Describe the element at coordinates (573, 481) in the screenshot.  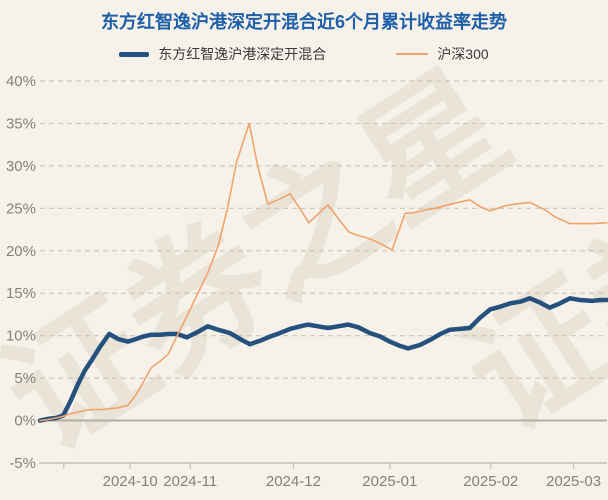
I see `x-axis-tick-label: 2025-03` at that location.